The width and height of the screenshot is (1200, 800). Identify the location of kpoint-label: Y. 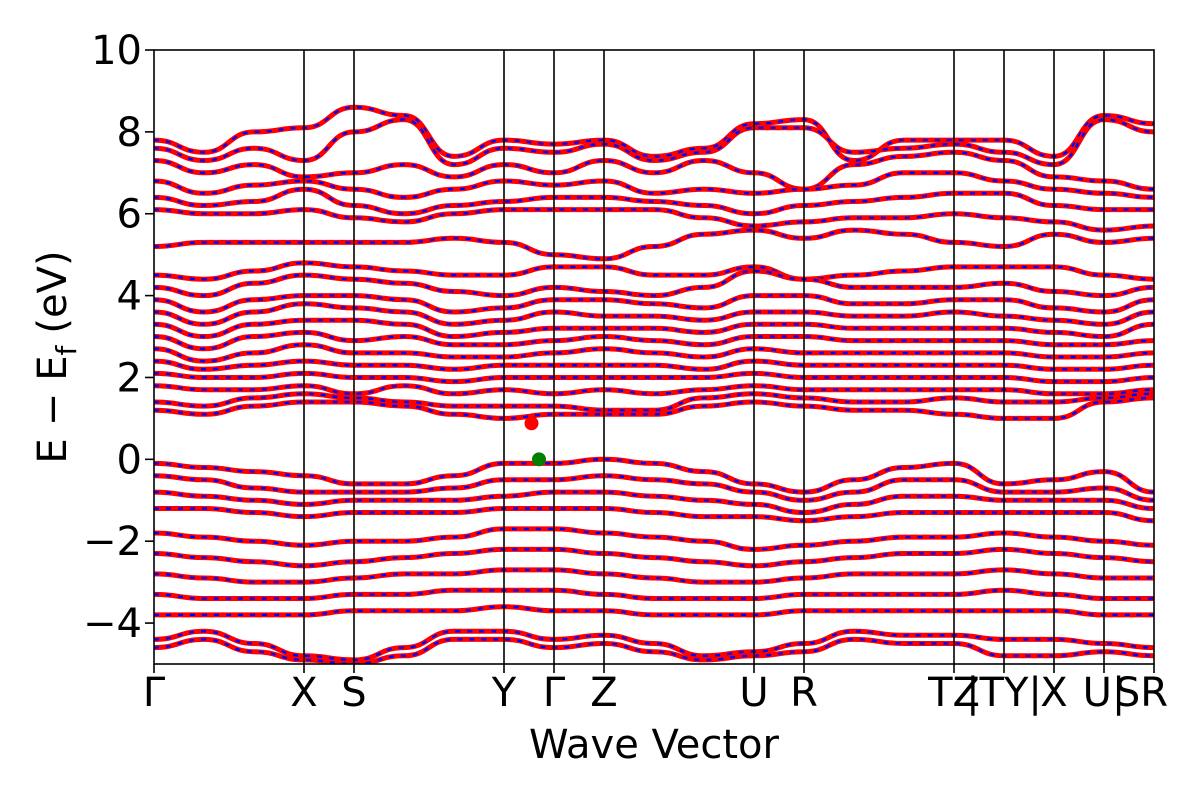
(504, 693).